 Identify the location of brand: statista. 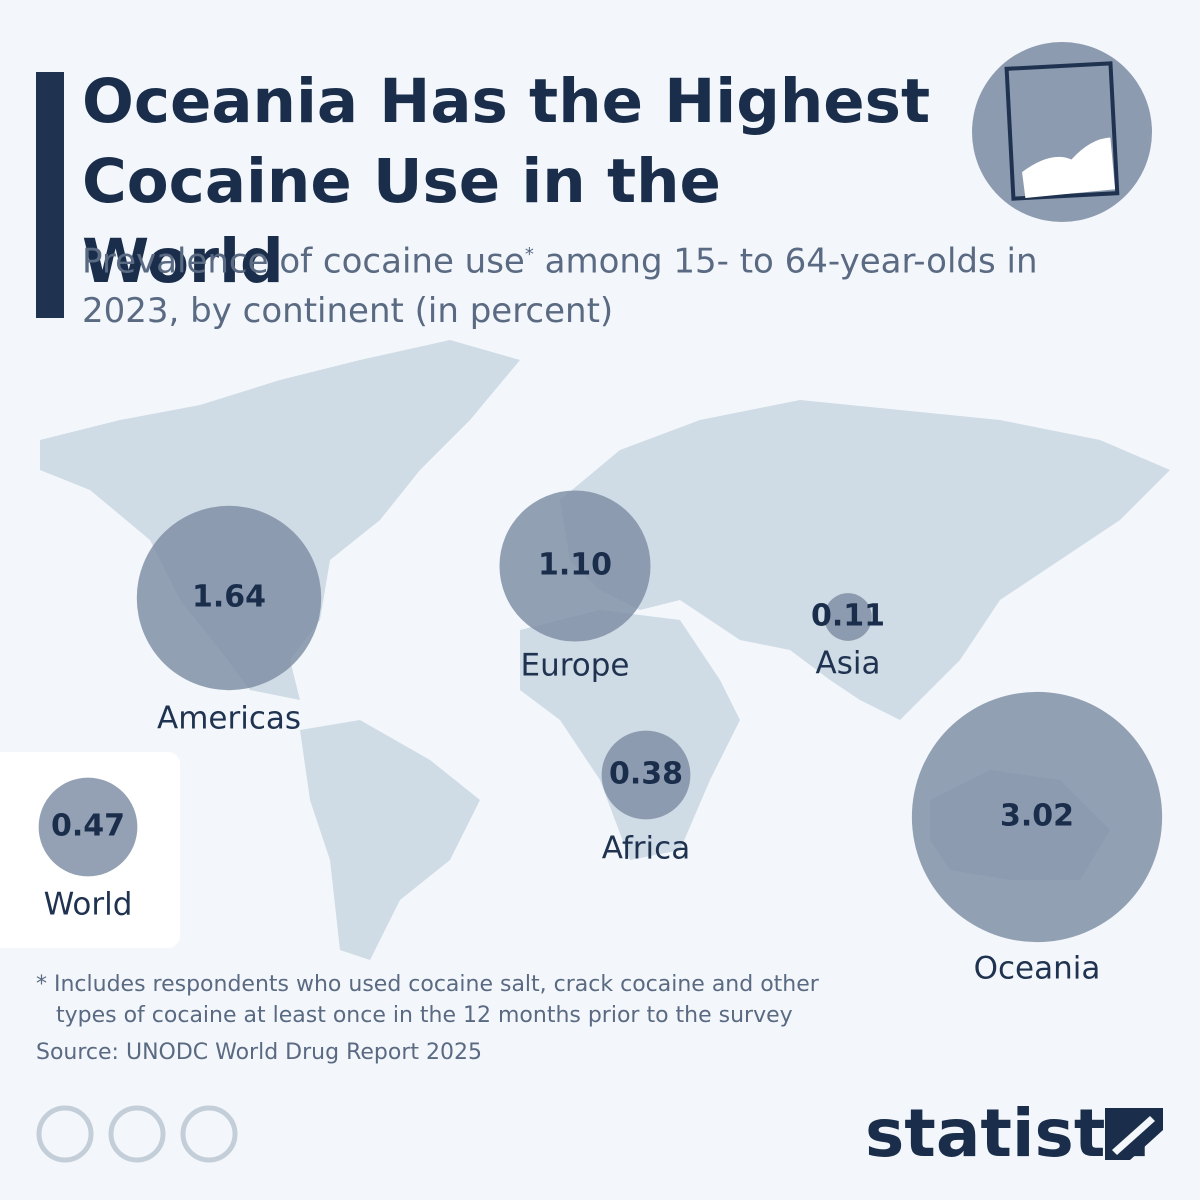
(1007, 1133).